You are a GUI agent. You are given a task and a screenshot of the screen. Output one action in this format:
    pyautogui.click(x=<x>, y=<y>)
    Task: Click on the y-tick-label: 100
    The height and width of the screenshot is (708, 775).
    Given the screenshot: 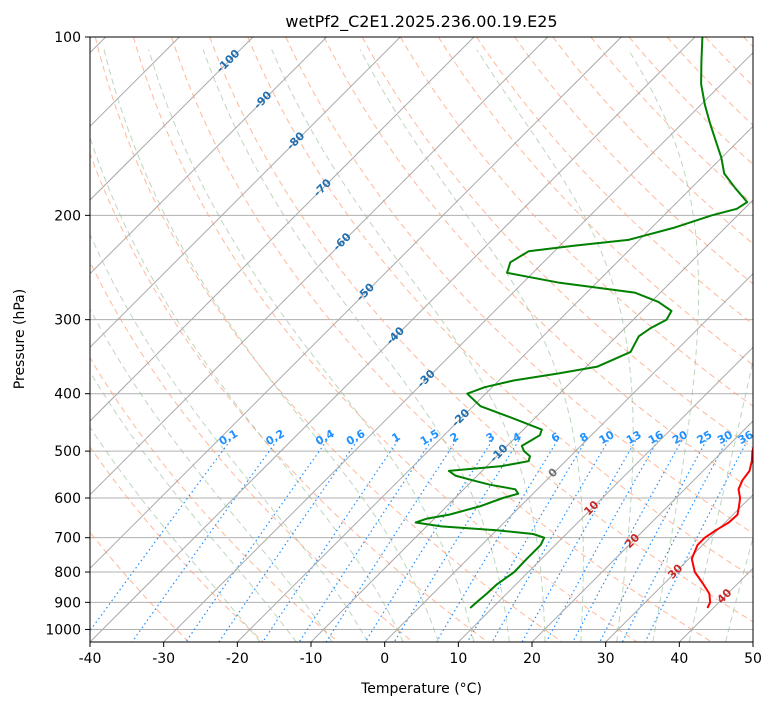 What is the action you would take?
    pyautogui.click(x=67, y=38)
    